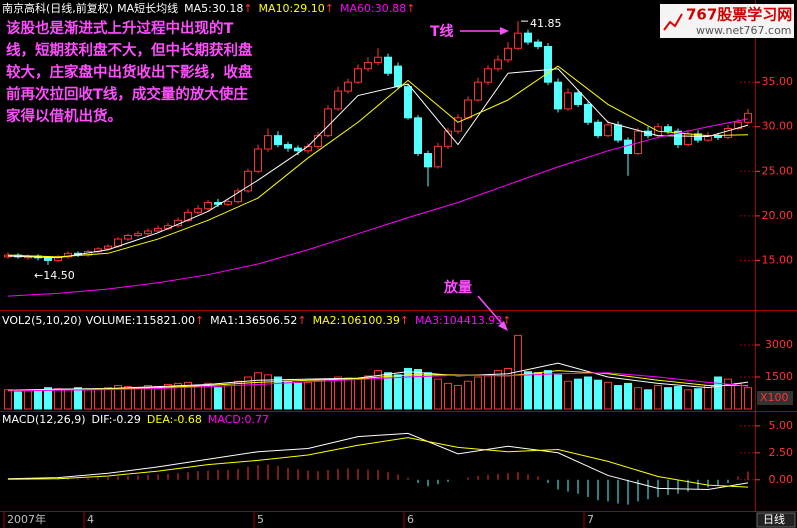 This screenshot has width=797, height=528. I want to click on legend-entry: MA5:30.18, so click(213, 8).